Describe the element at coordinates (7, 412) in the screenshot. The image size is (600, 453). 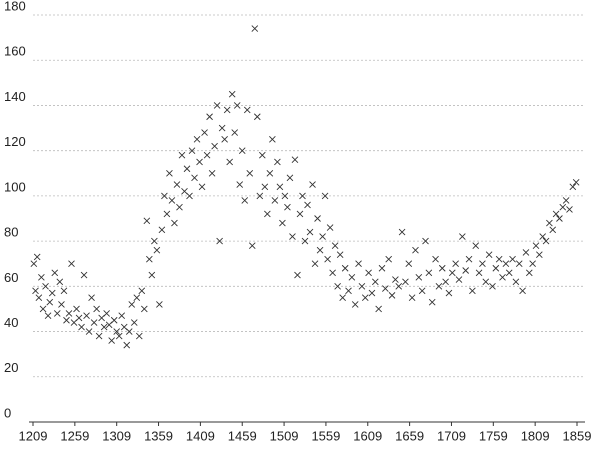
I see `y-tick-label: 0` at that location.